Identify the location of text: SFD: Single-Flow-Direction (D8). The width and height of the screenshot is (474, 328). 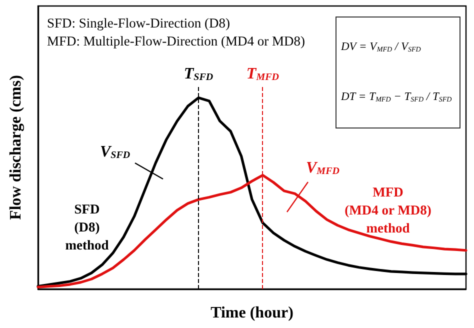
(138, 23).